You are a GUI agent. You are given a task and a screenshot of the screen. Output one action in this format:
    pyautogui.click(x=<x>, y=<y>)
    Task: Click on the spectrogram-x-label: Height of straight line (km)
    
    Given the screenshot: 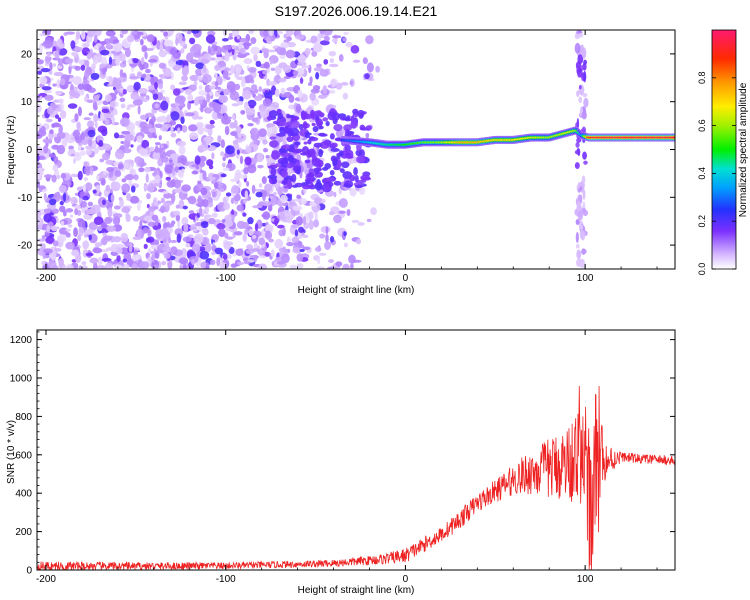 What is the action you would take?
    pyautogui.click(x=356, y=290)
    